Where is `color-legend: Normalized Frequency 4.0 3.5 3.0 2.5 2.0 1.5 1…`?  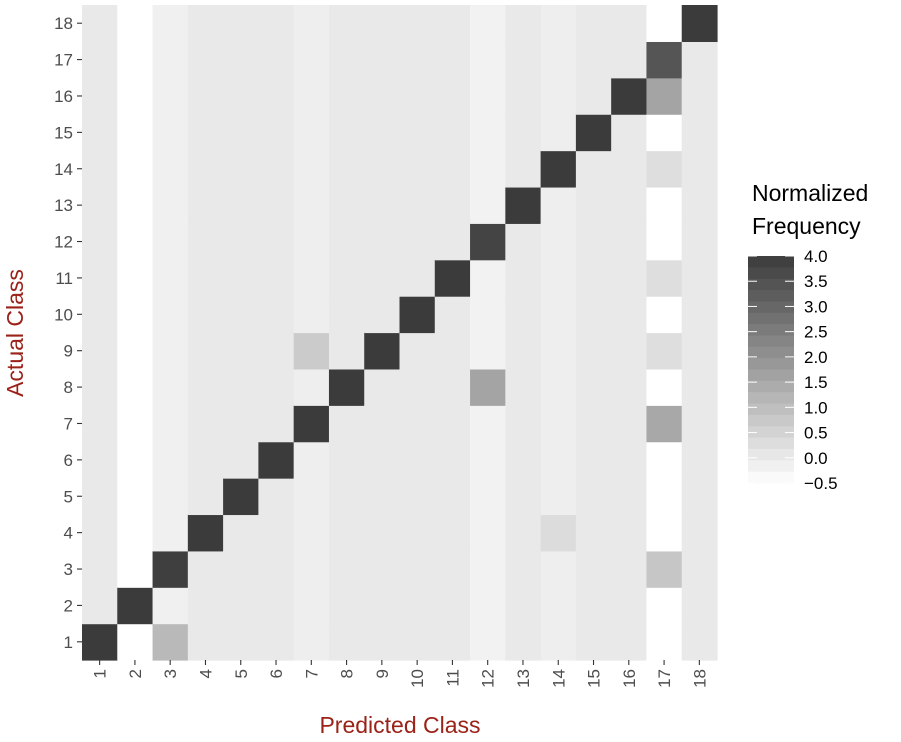 color-legend: Normalized Frequency 4.0 3.5 3.0 2.5 2.0 1.5 1… is located at coordinates (808, 336).